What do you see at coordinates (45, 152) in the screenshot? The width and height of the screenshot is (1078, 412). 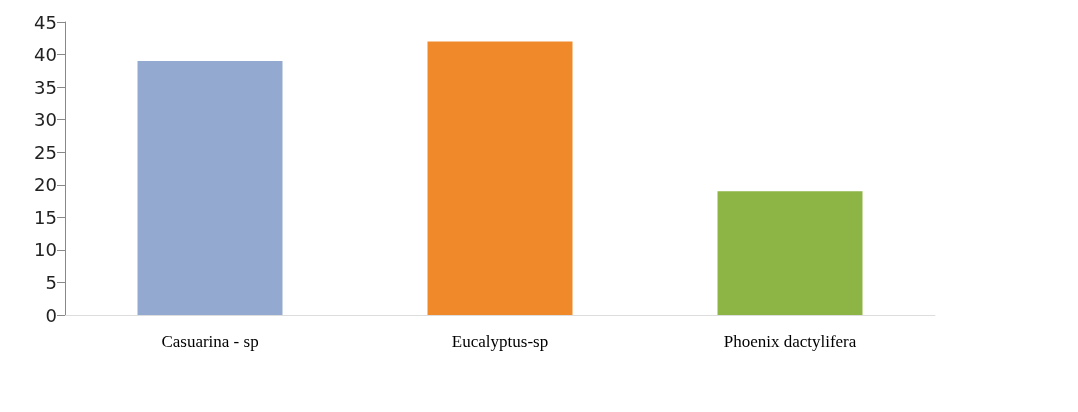 I see `y-tick-label: 25` at bounding box center [45, 152].